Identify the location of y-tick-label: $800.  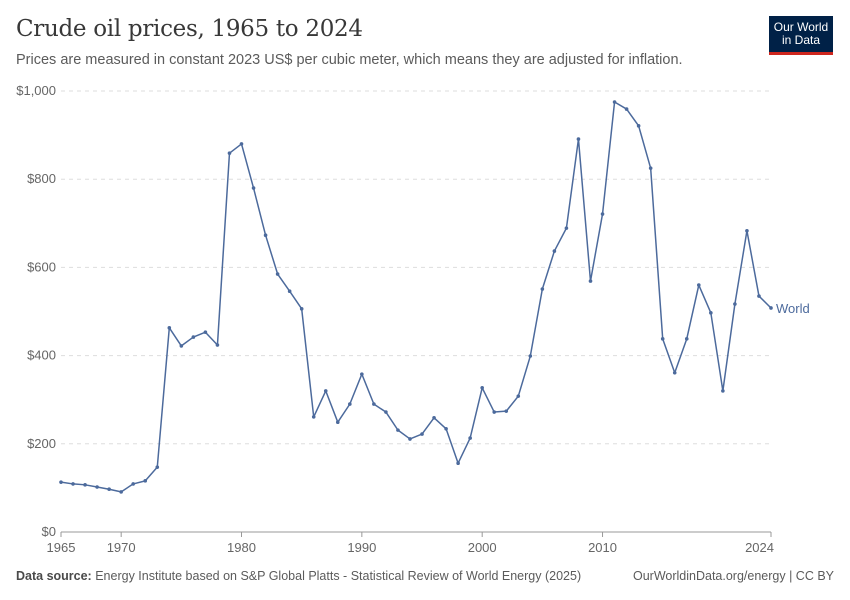
(41, 178).